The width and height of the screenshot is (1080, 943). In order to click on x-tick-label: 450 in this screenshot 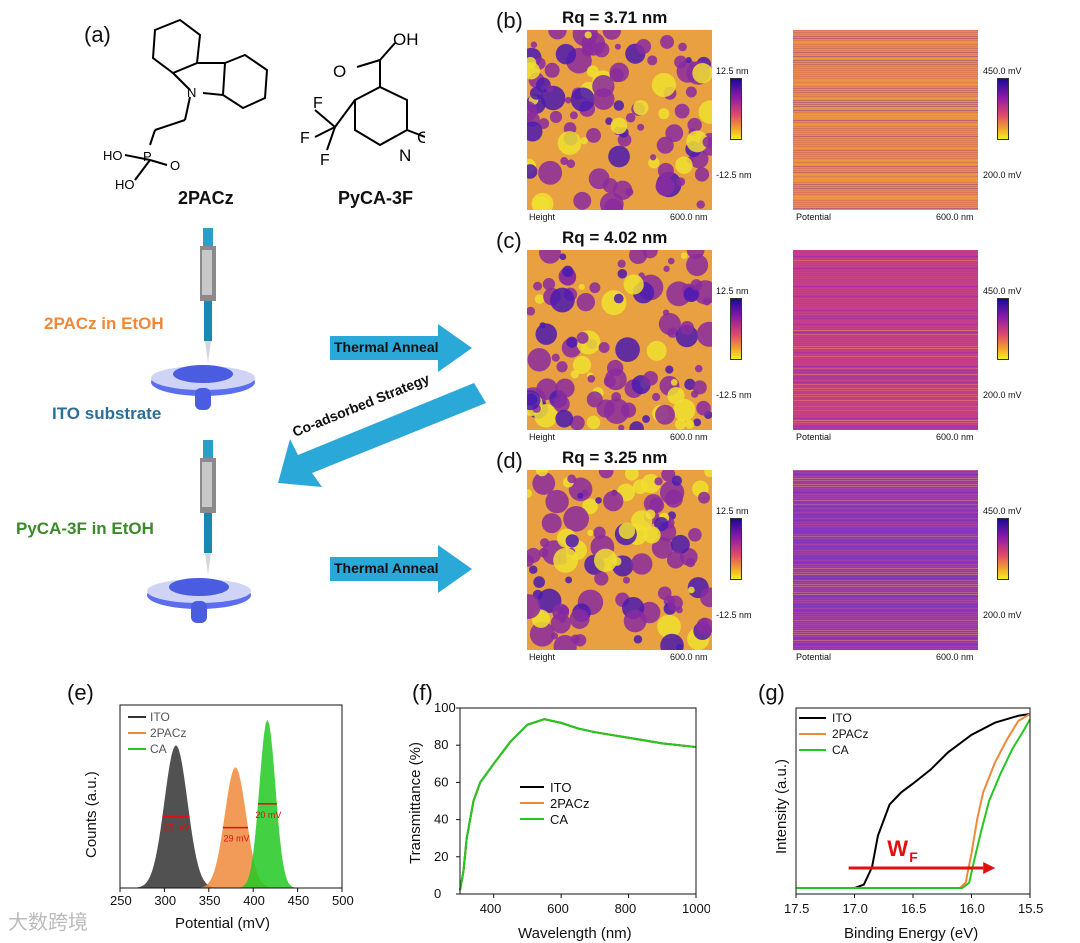, I will do `click(299, 900)`.